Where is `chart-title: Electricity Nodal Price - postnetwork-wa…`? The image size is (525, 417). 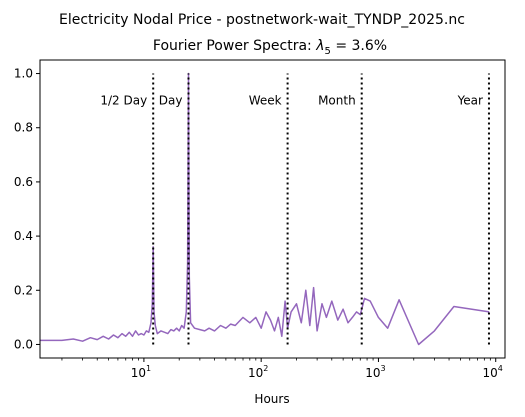
chart-title: Electricity Nodal Price - postnetwork-wa… is located at coordinates (262, 20).